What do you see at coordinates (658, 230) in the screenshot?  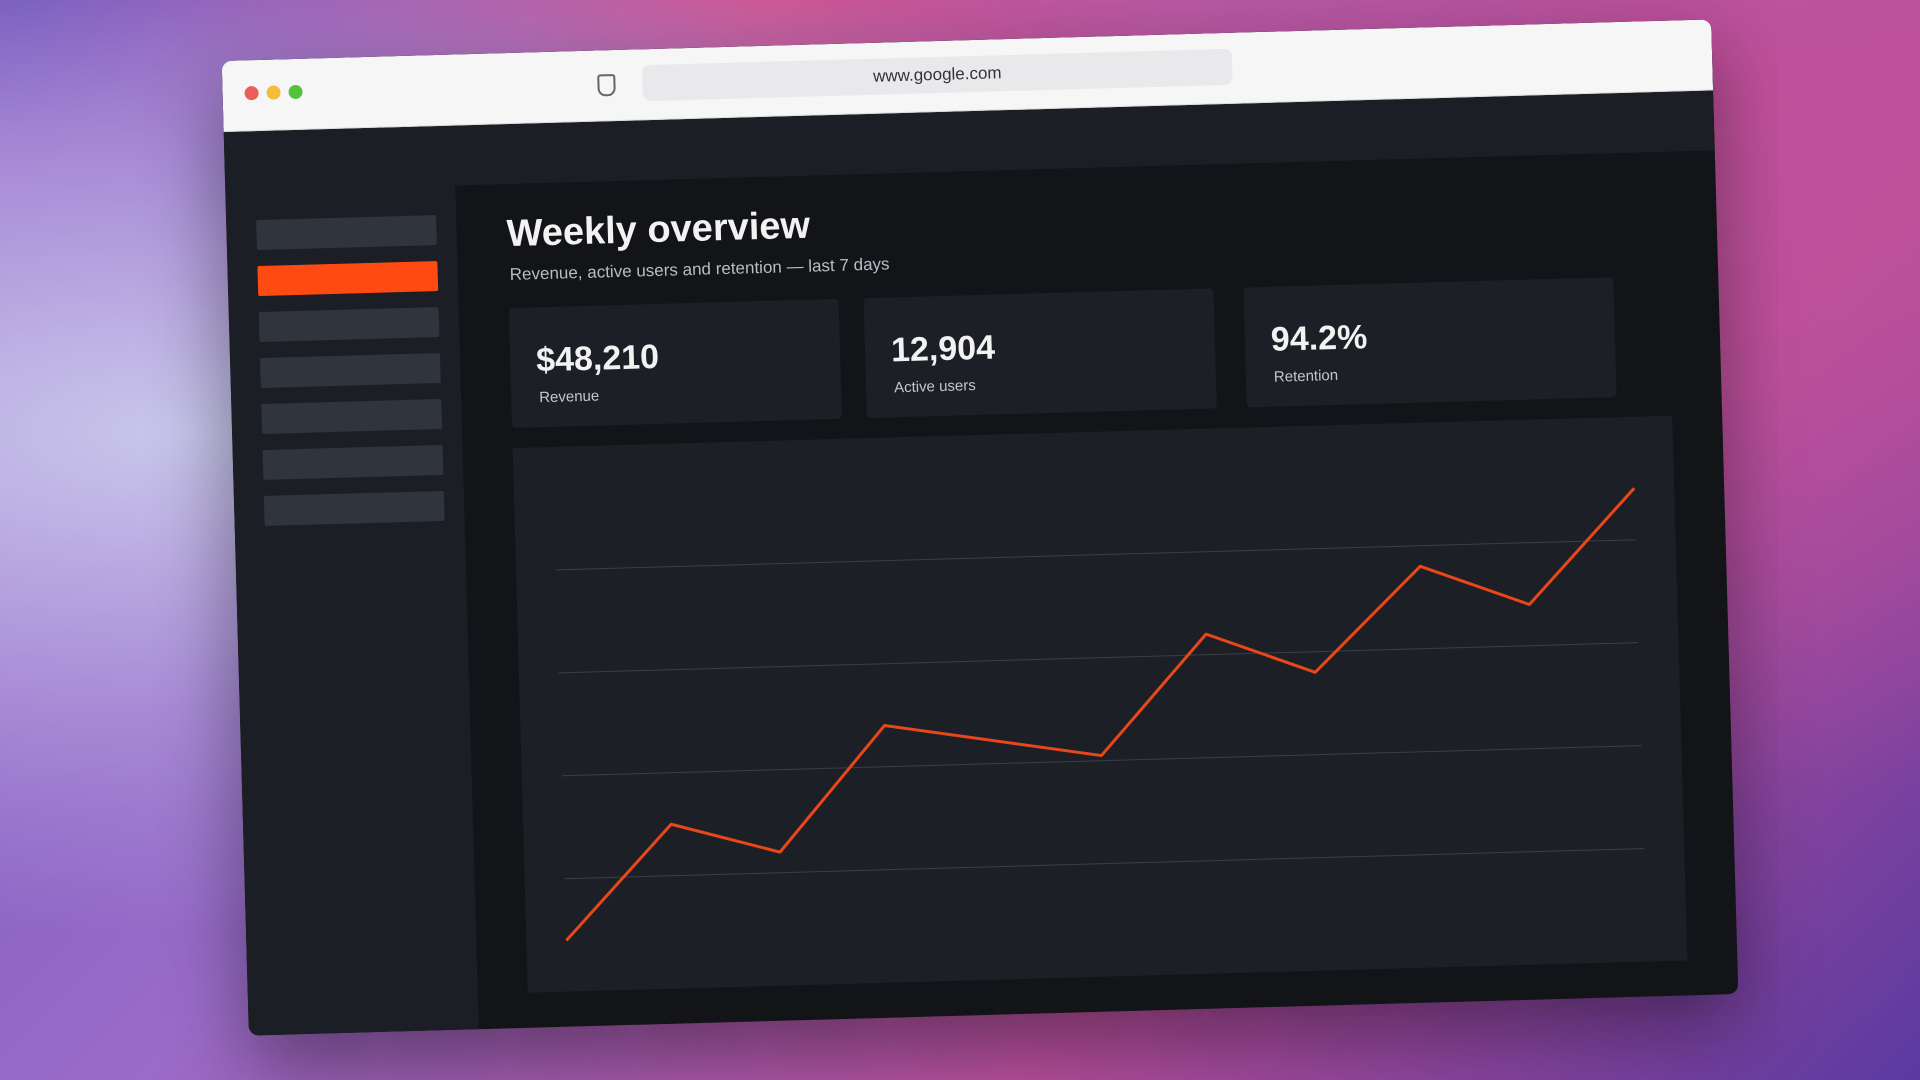 I see `page-title: Weekly overview` at bounding box center [658, 230].